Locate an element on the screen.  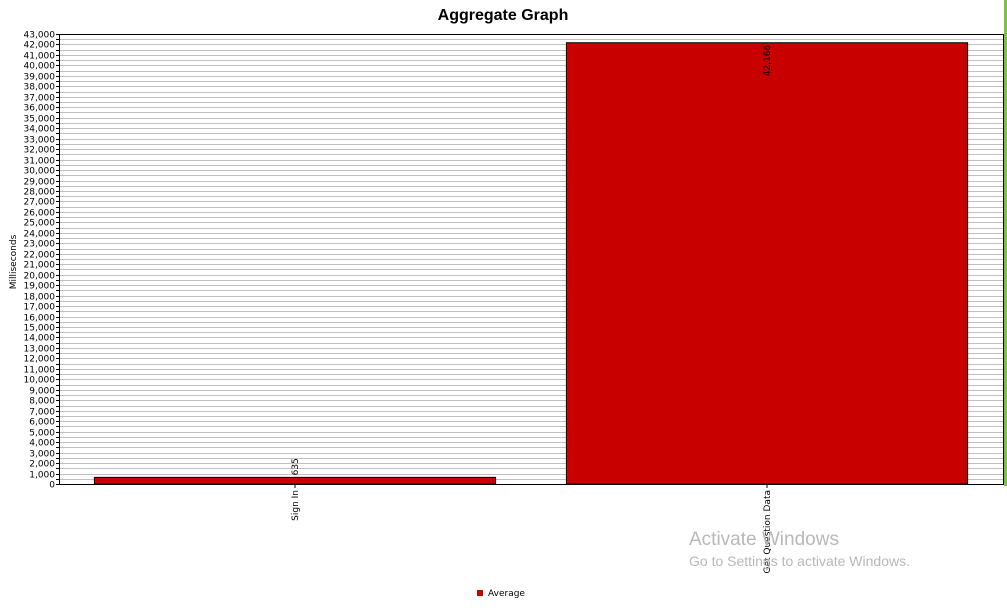
y-tick-label: 23,000 is located at coordinates (40, 245).